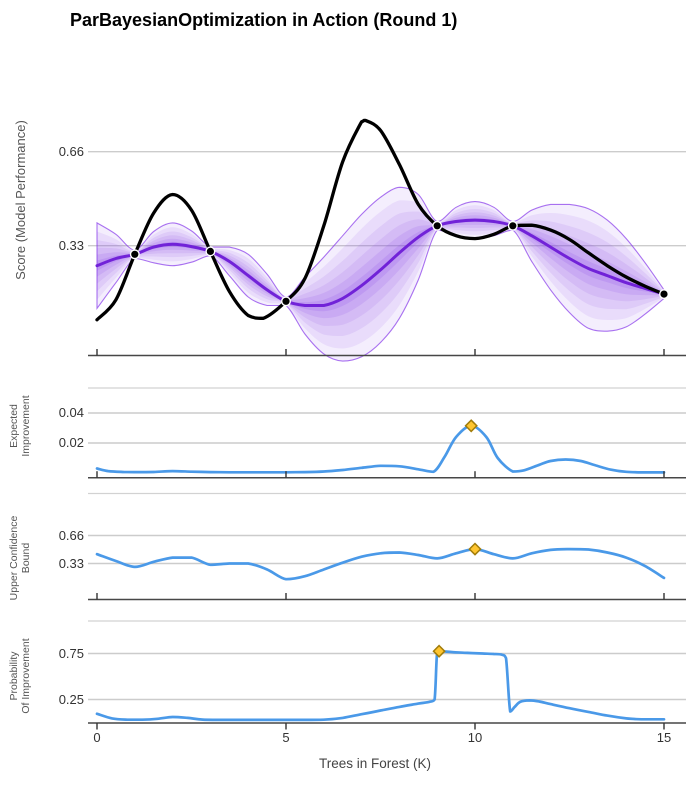 The image size is (700, 789). I want to click on gp-mean-line, so click(380, 262).